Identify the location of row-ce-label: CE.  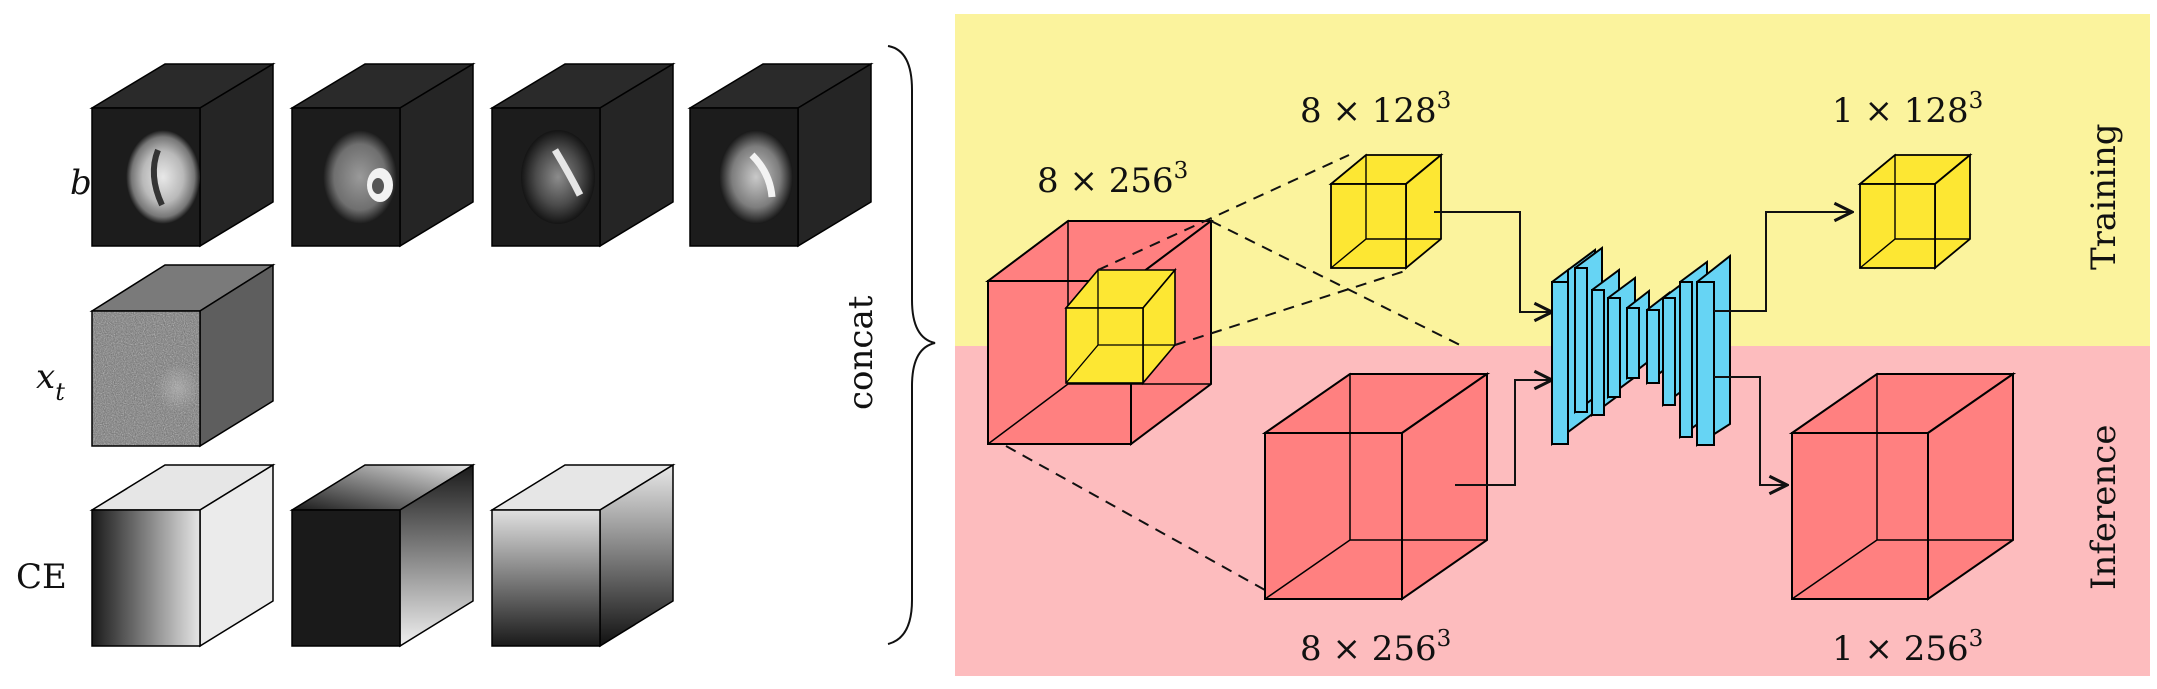
(41, 577).